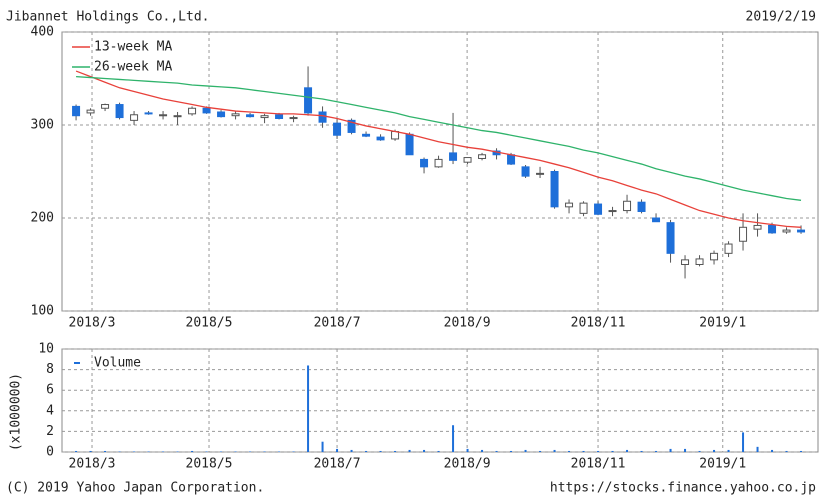 The height and width of the screenshot is (503, 824). What do you see at coordinates (50, 369) in the screenshot?
I see `y-tick-label: 8` at bounding box center [50, 369].